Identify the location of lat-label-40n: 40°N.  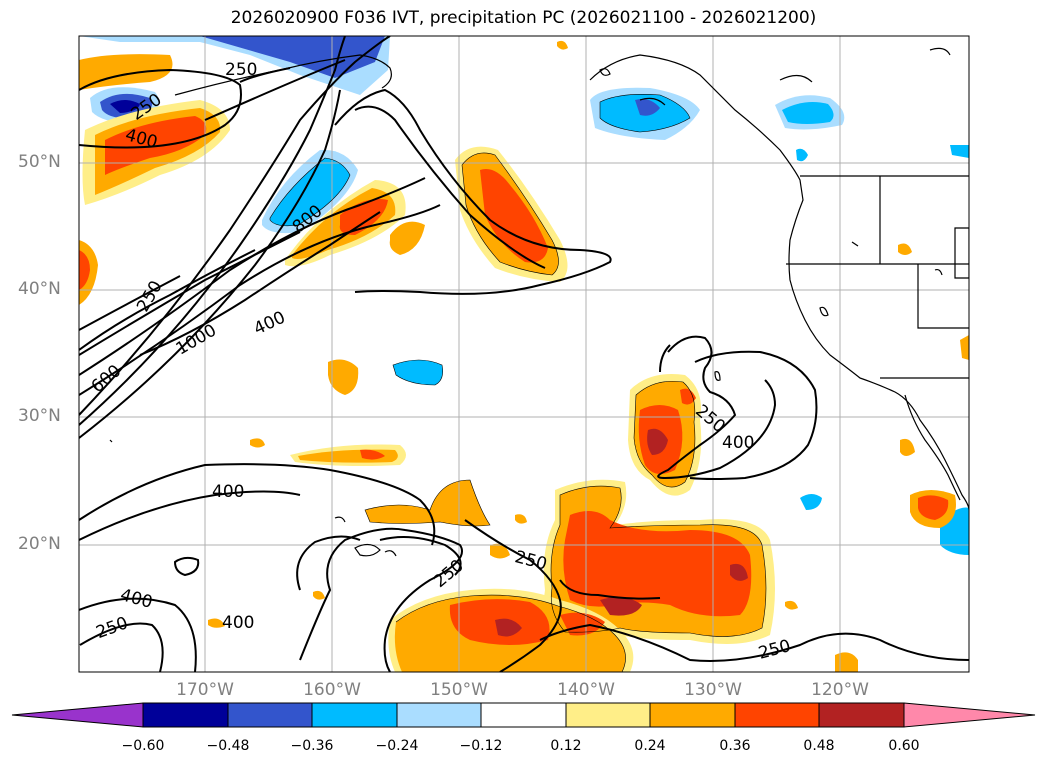
(39, 289).